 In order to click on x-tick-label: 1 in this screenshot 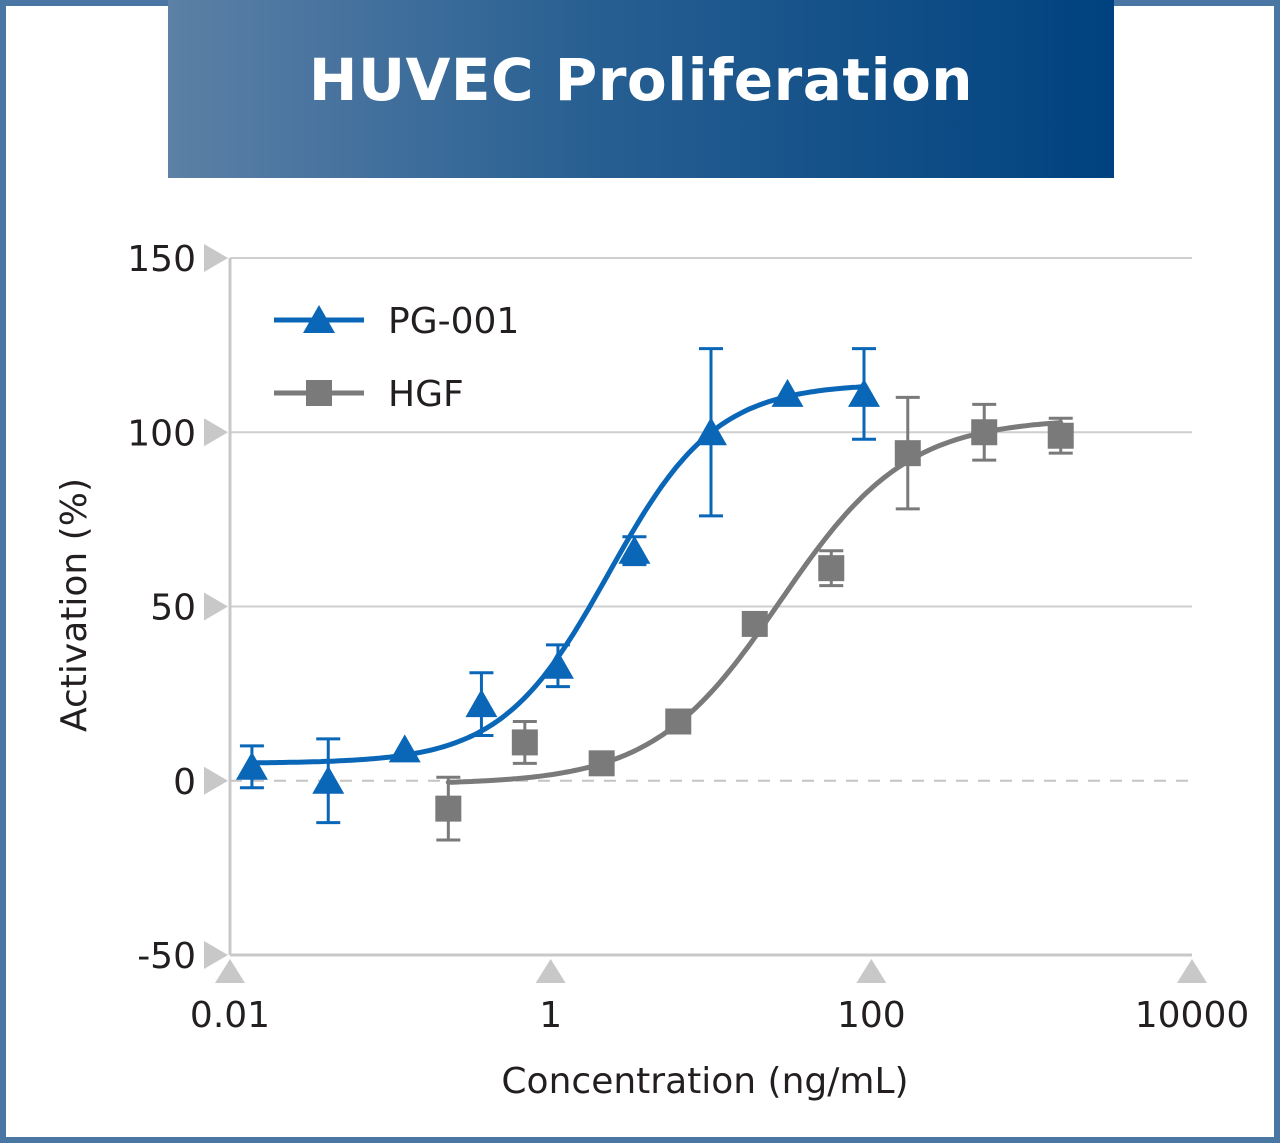, I will do `click(550, 1015)`.